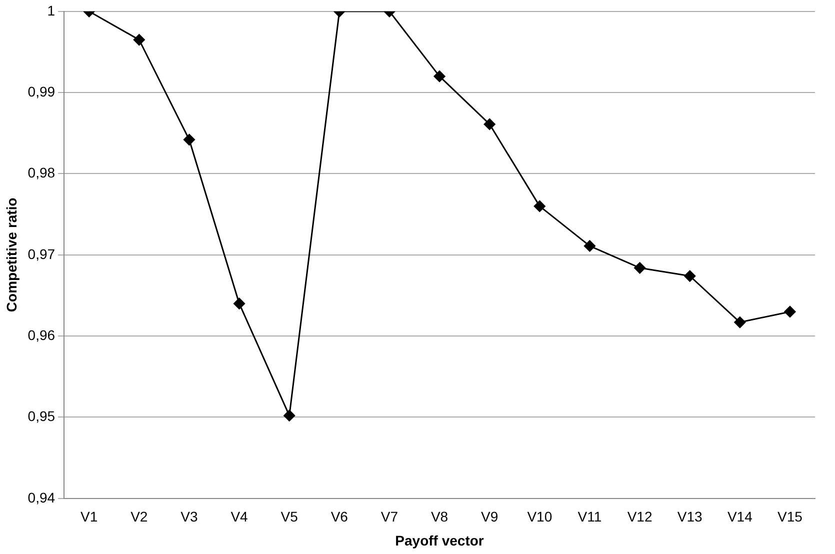  I want to click on y-axis-title: Competitive ratio, so click(11, 255).